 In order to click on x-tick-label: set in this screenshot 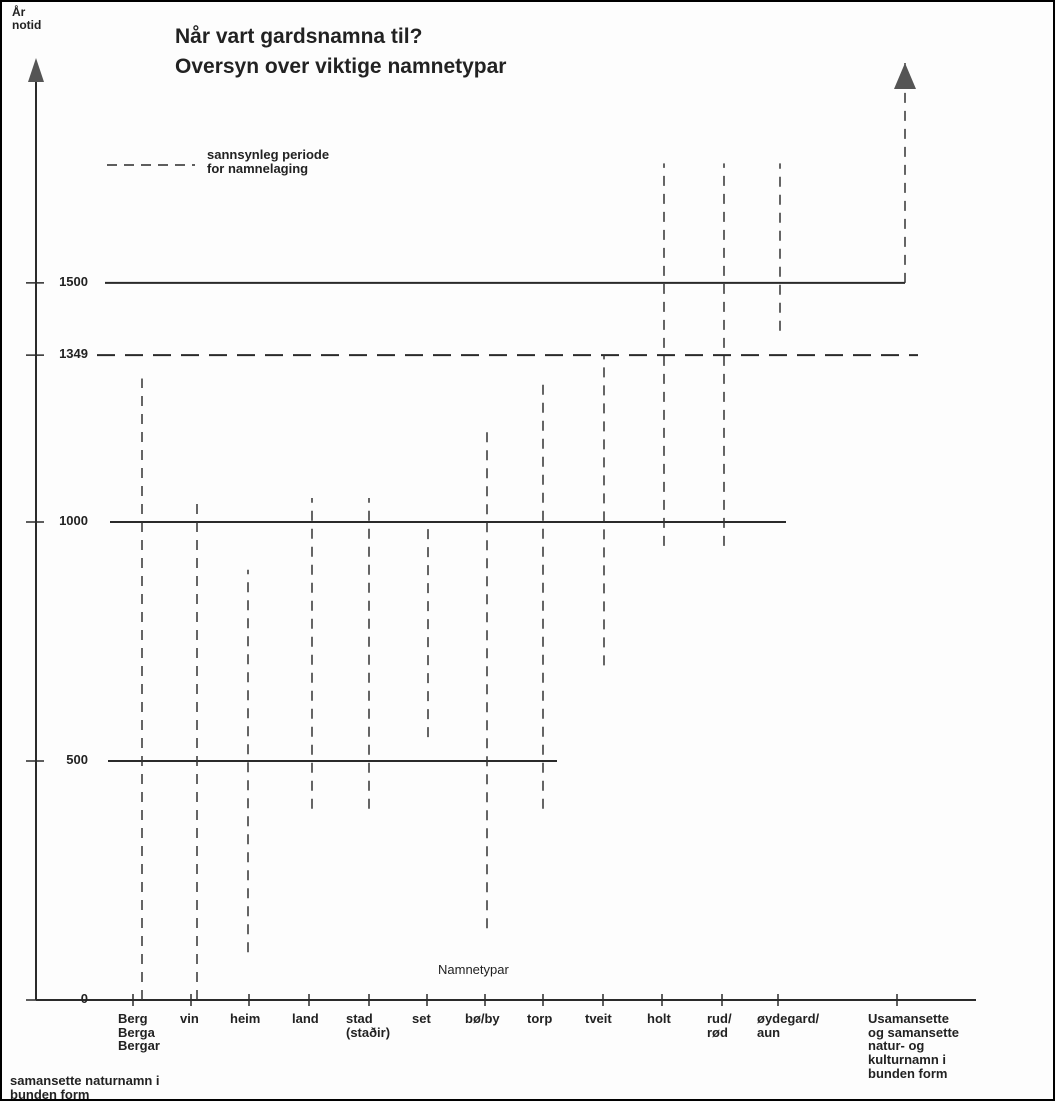, I will do `click(421, 1018)`.